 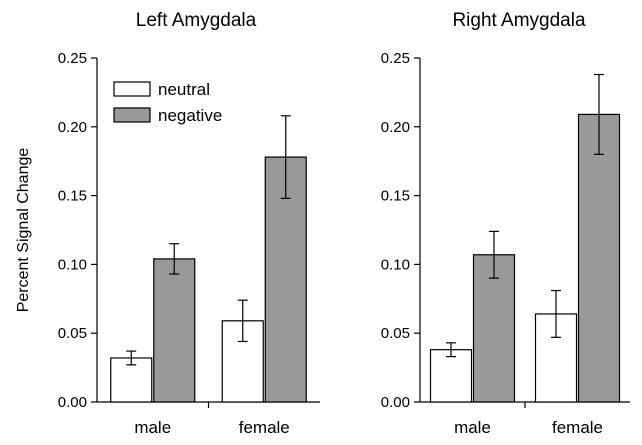 I want to click on bar-negative-female, so click(x=599, y=258).